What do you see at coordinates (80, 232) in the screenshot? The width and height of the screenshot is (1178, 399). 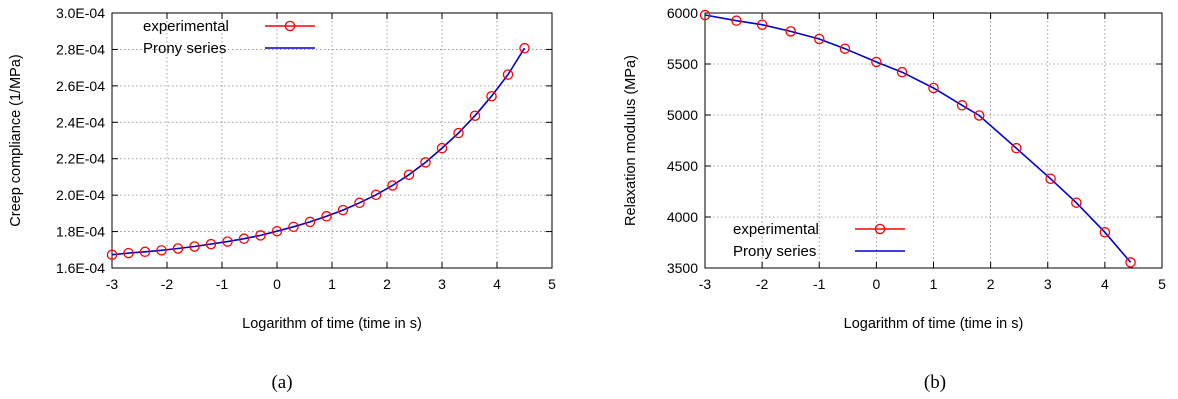 I see `y-tick-label: 1.8E-04` at bounding box center [80, 232].